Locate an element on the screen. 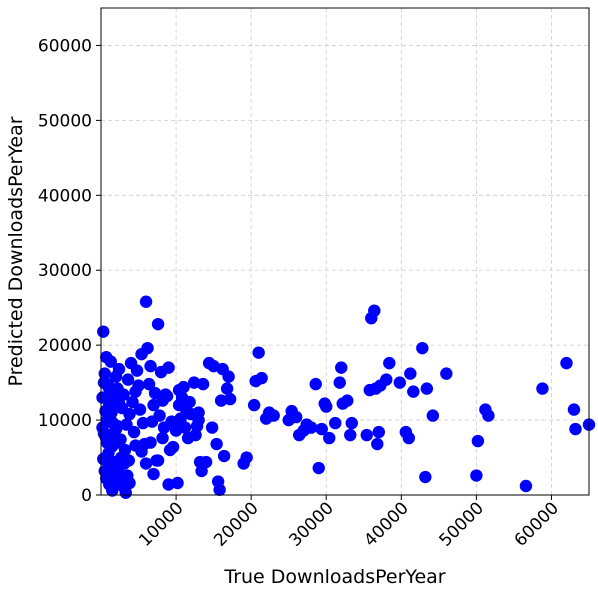 Image resolution: width=598 pixels, height=593 pixels. x-tick-label: 20000 is located at coordinates (236, 524).